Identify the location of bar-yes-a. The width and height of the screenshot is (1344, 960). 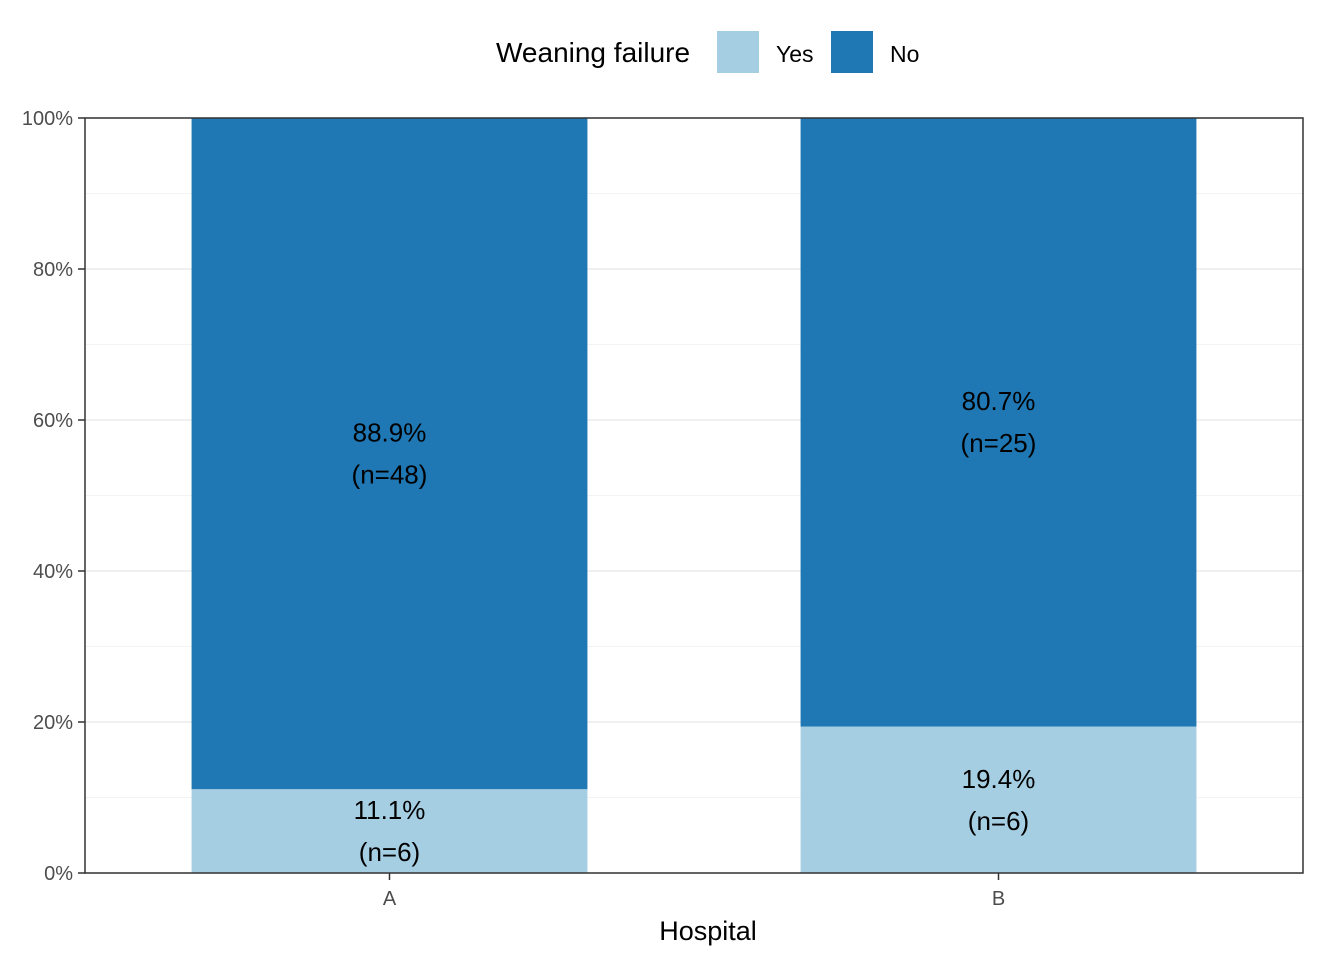
(389, 831).